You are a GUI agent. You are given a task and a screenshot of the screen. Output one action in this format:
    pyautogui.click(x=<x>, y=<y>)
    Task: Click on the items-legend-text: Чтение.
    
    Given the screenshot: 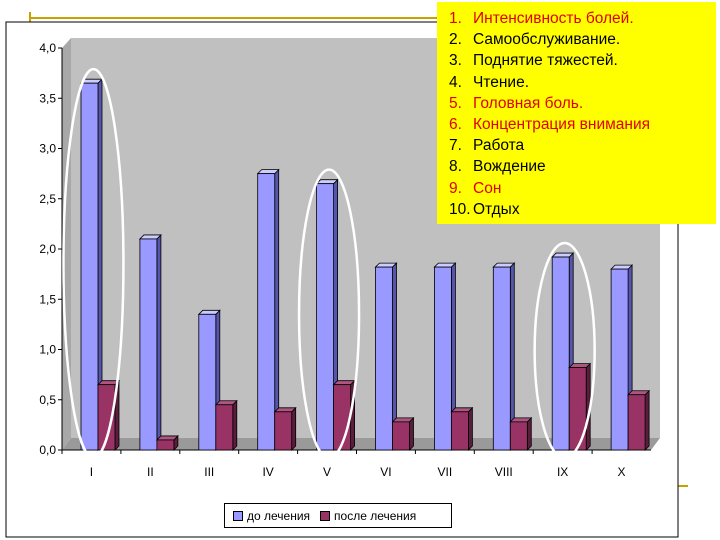 What is the action you would take?
    pyautogui.click(x=501, y=82)
    